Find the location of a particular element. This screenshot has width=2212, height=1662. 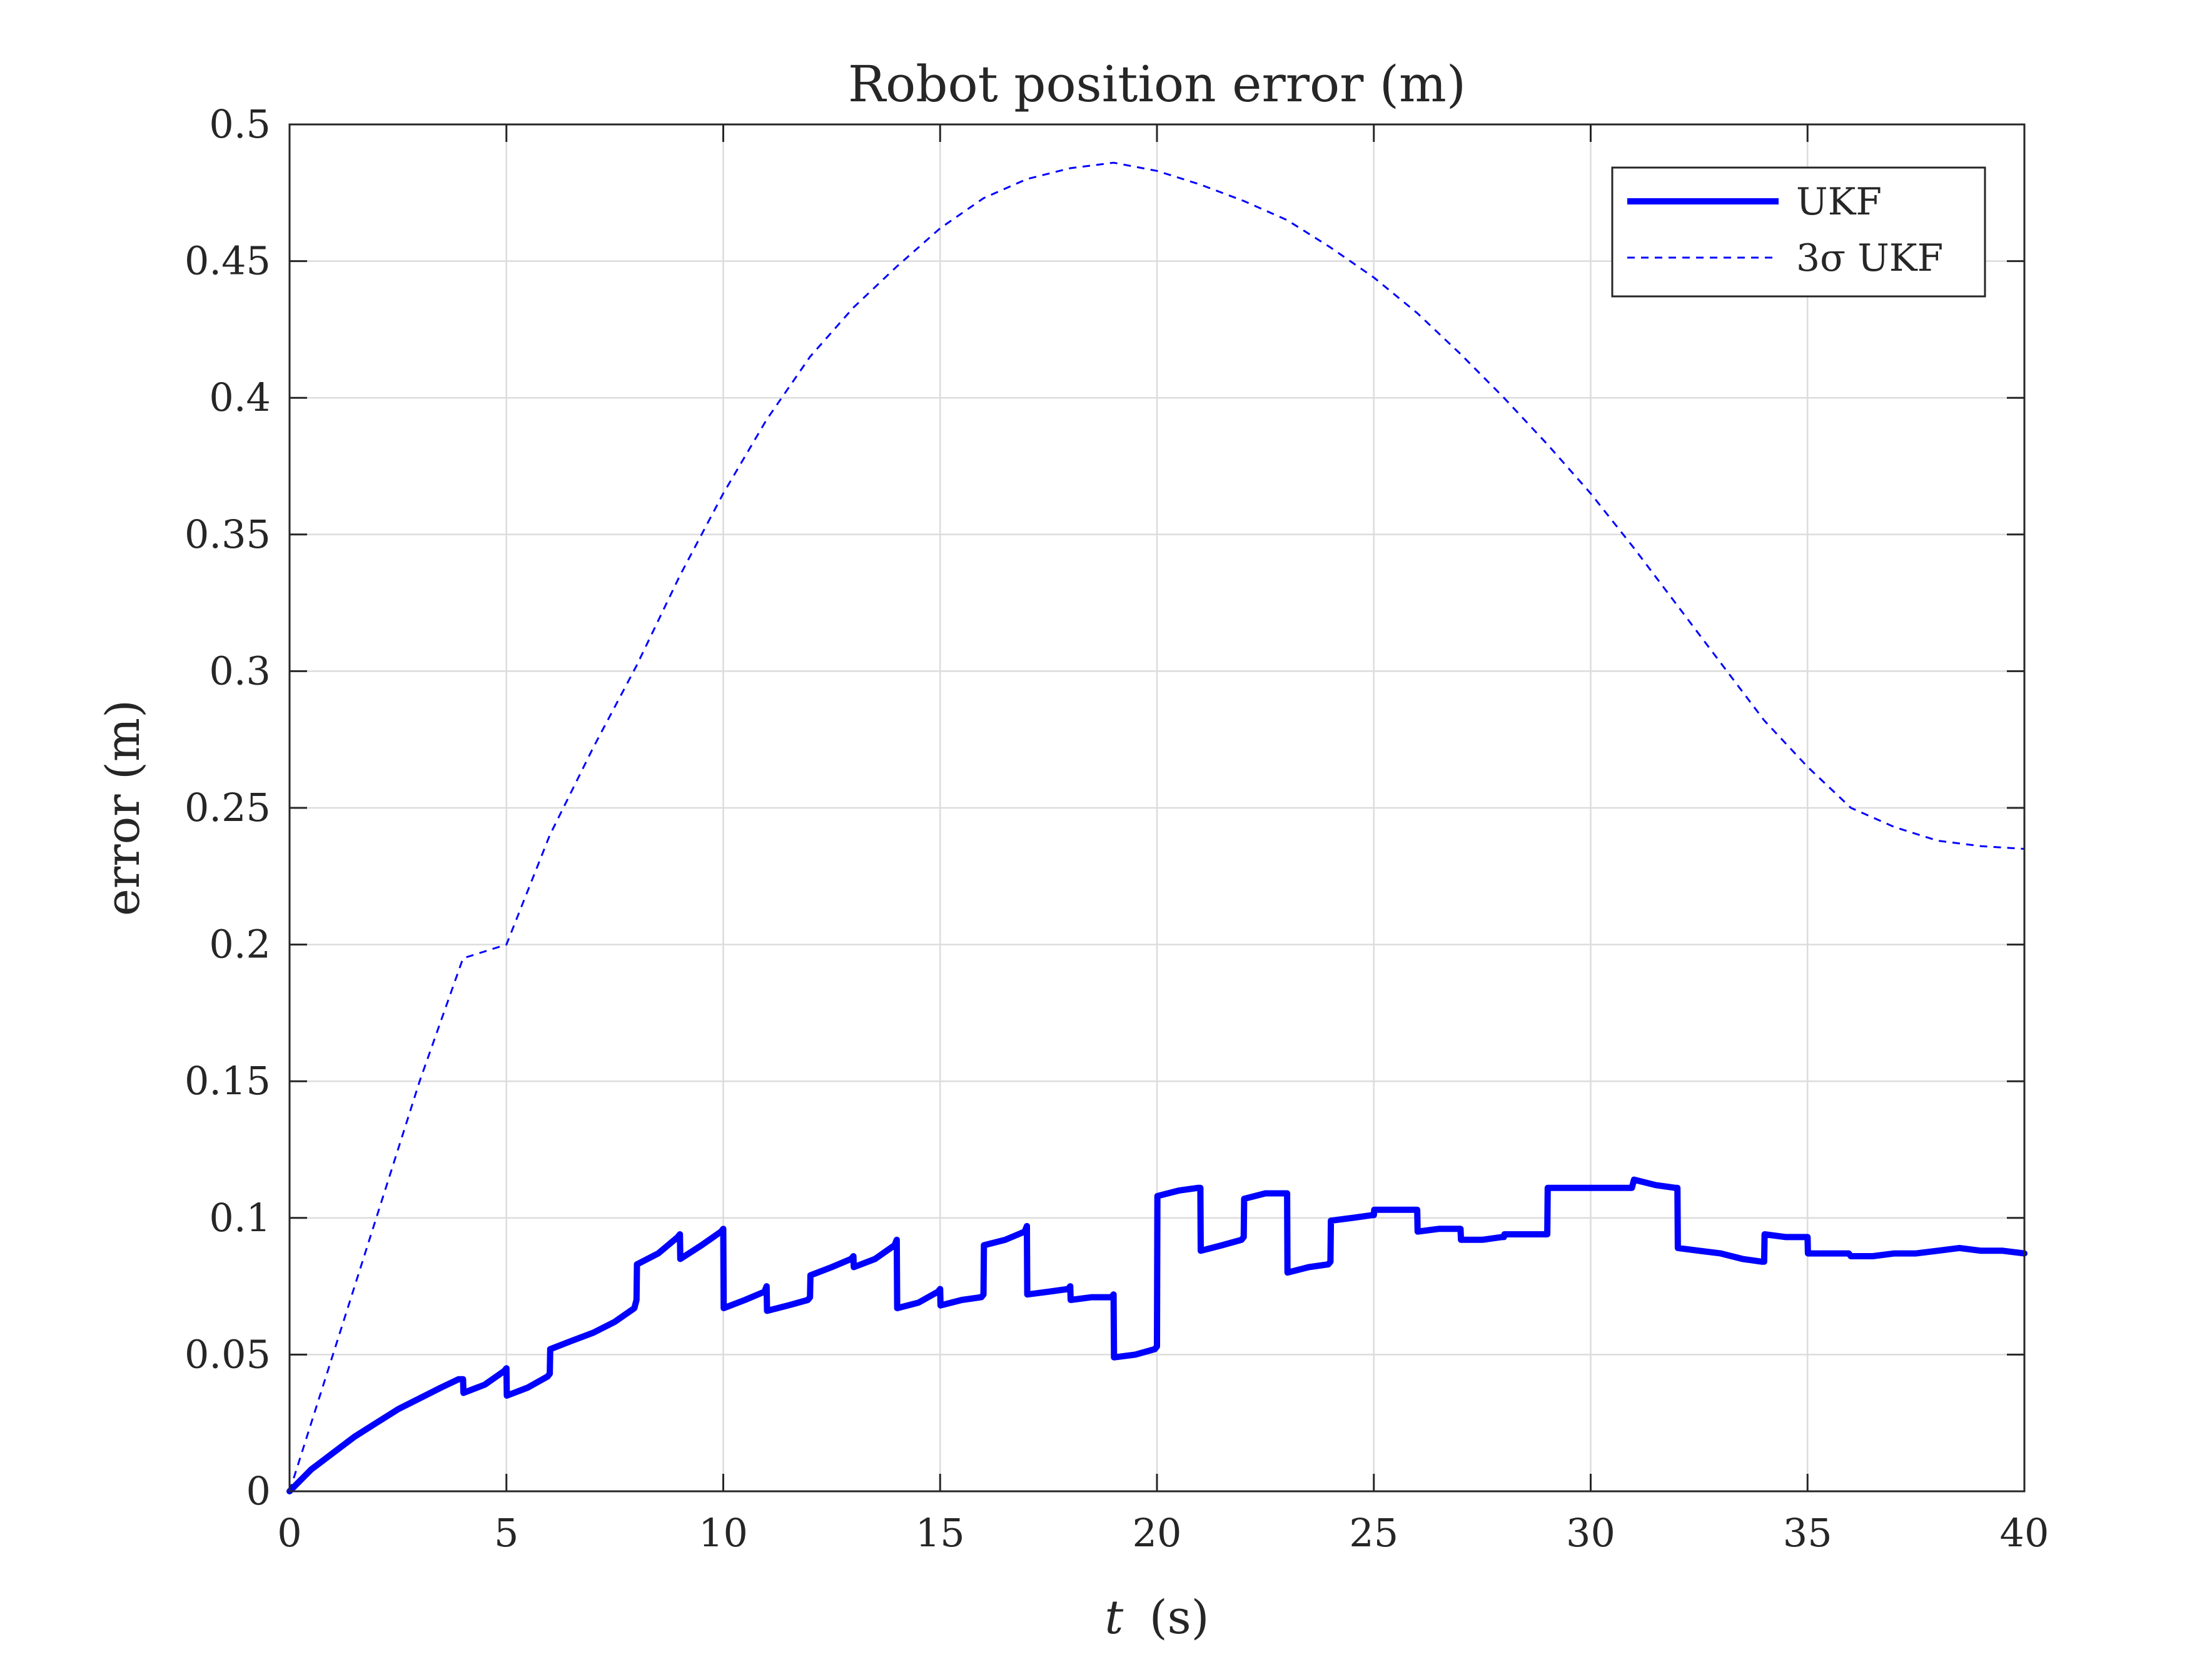

chart-title: Robot position error (m) is located at coordinates (1157, 84).